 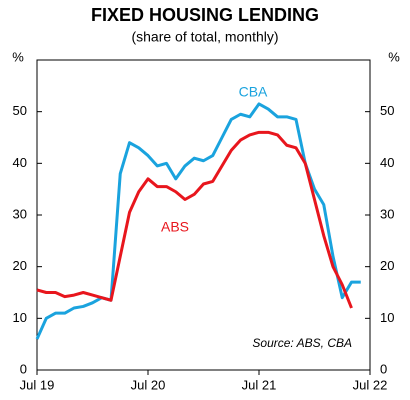 I want to click on source-note: Source: ABS, CBA, so click(x=302, y=343).